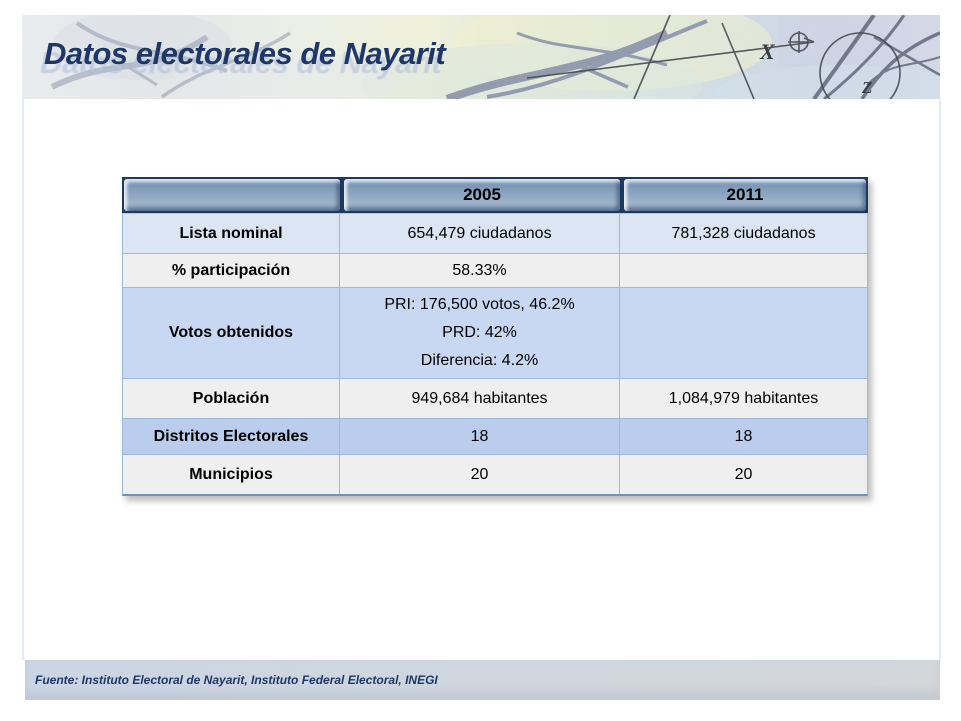 The width and height of the screenshot is (961, 721). Describe the element at coordinates (231, 234) in the screenshot. I see `row-label: Lista nominal` at that location.